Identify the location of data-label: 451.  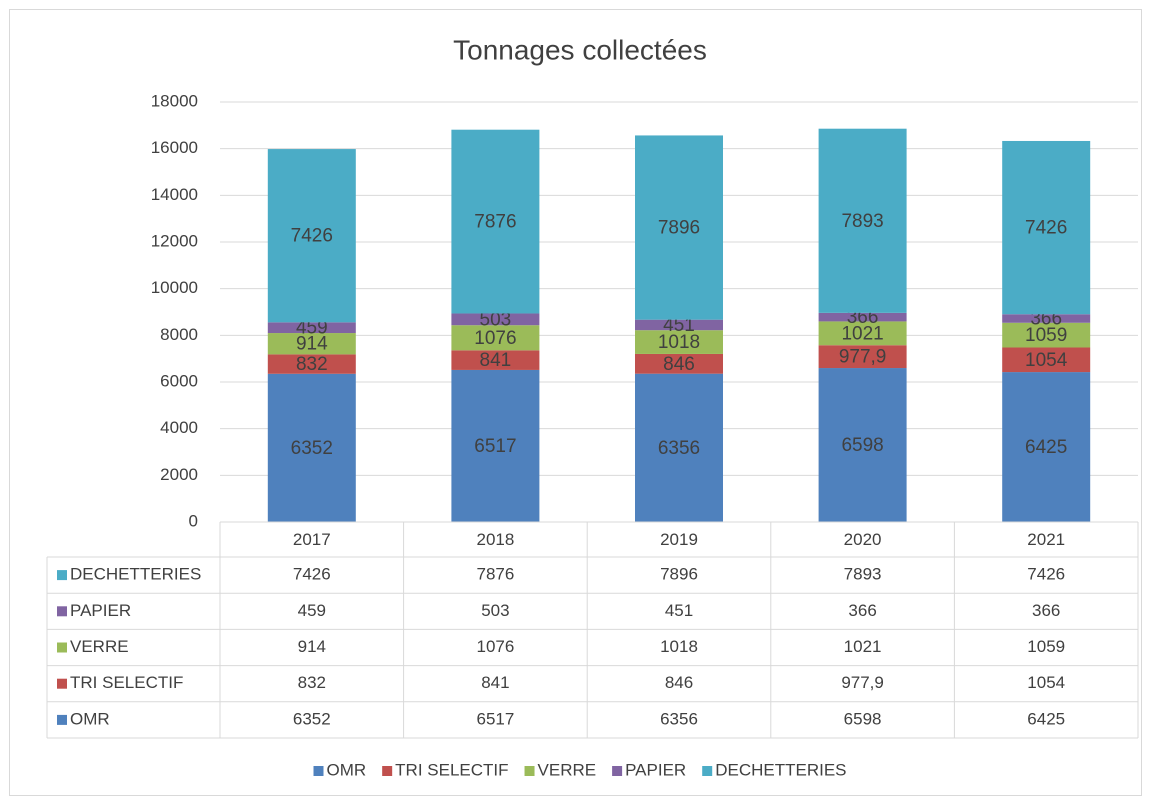
(679, 325).